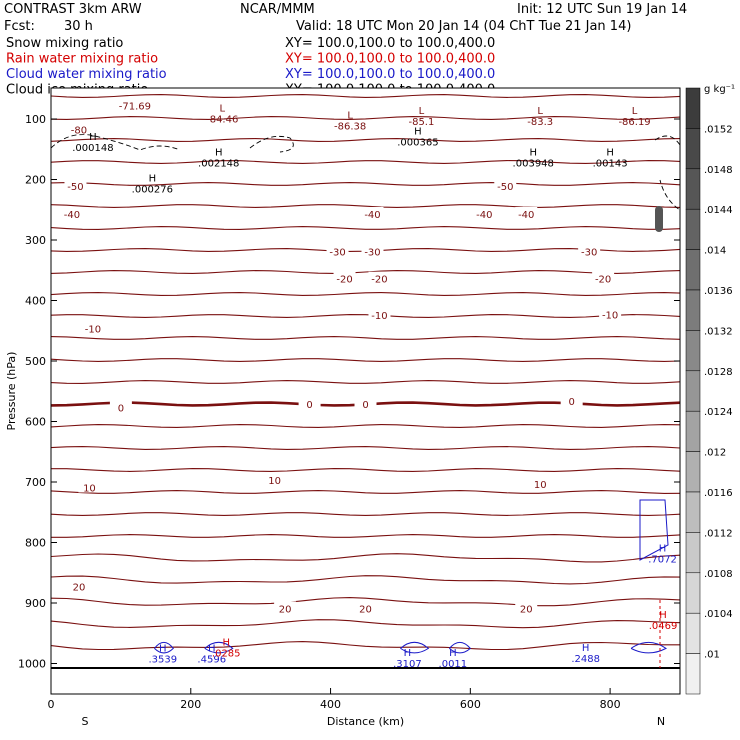  Describe the element at coordinates (661, 721) in the screenshot. I see `x-end-label-north: N` at that location.